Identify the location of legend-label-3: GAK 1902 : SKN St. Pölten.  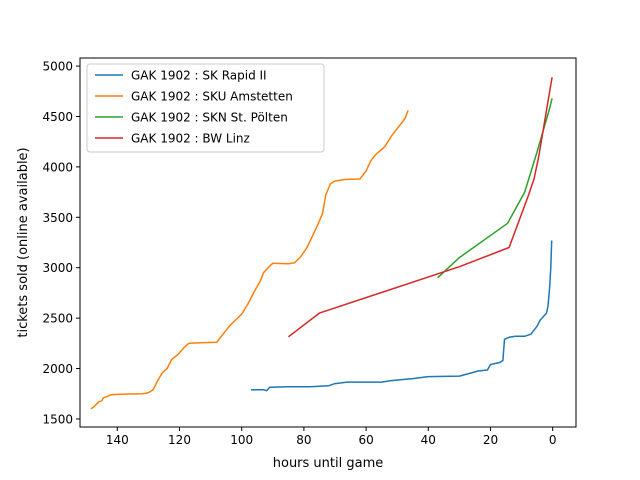
(209, 118).